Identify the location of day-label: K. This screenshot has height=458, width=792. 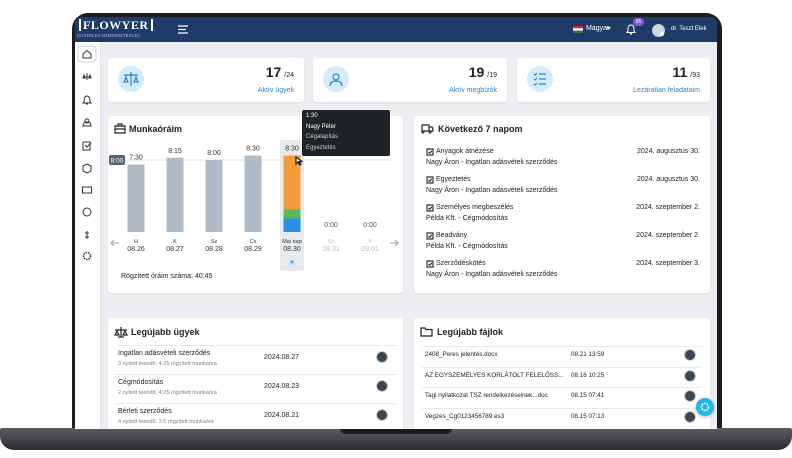
(175, 242).